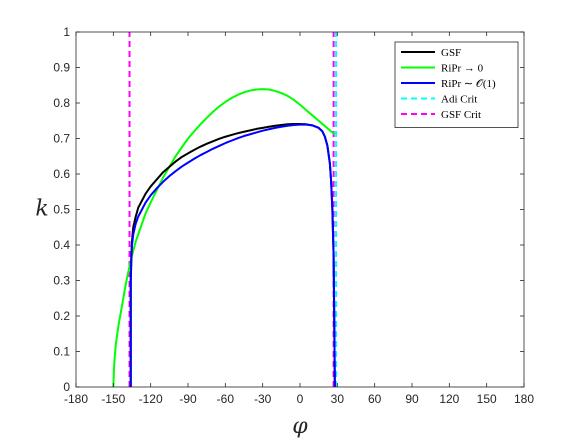 Image resolution: width=586 pixels, height=440 pixels. Describe the element at coordinates (524, 399) in the screenshot. I see `x-tick-label: 180` at that location.